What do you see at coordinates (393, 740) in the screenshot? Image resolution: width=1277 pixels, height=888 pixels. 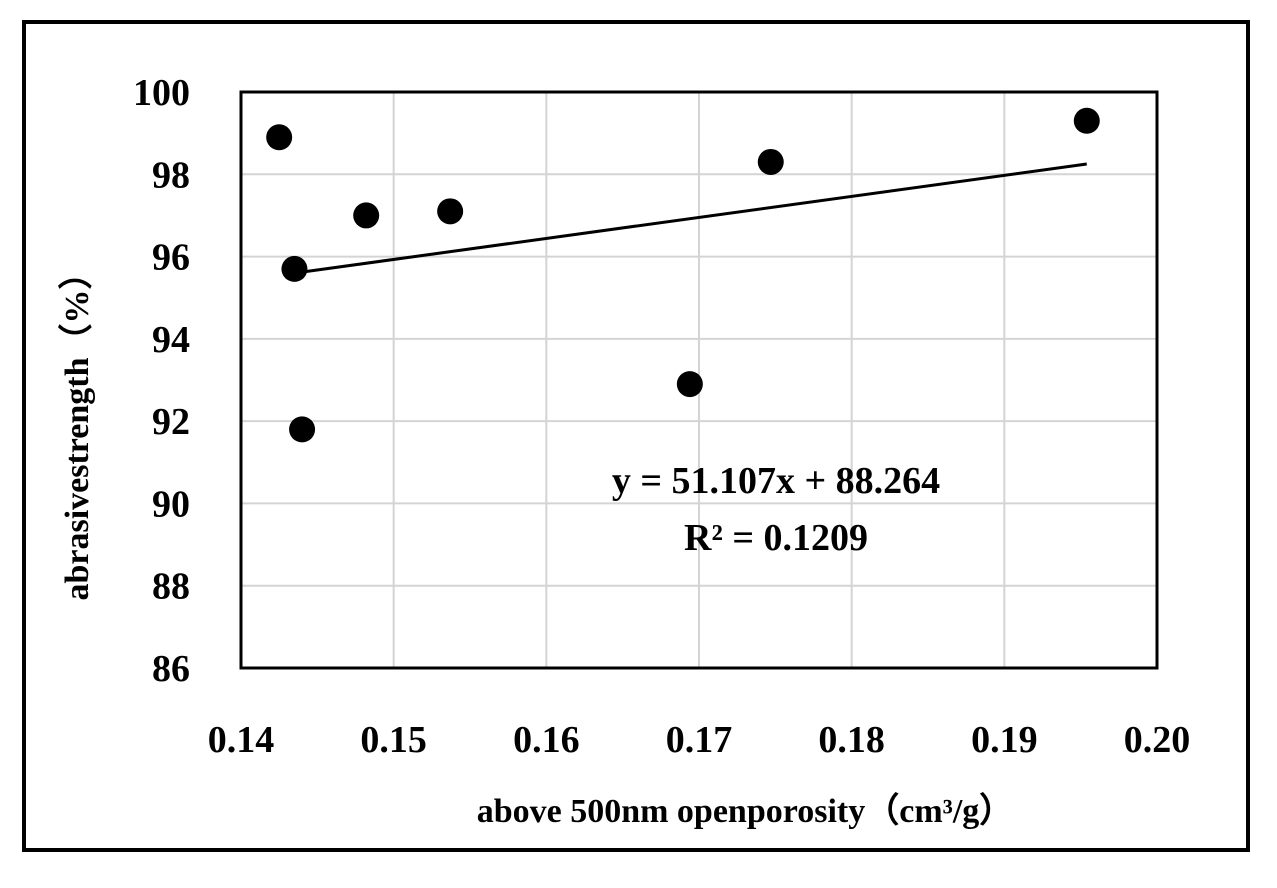 I see `x-tick-label: 0.15` at bounding box center [393, 740].